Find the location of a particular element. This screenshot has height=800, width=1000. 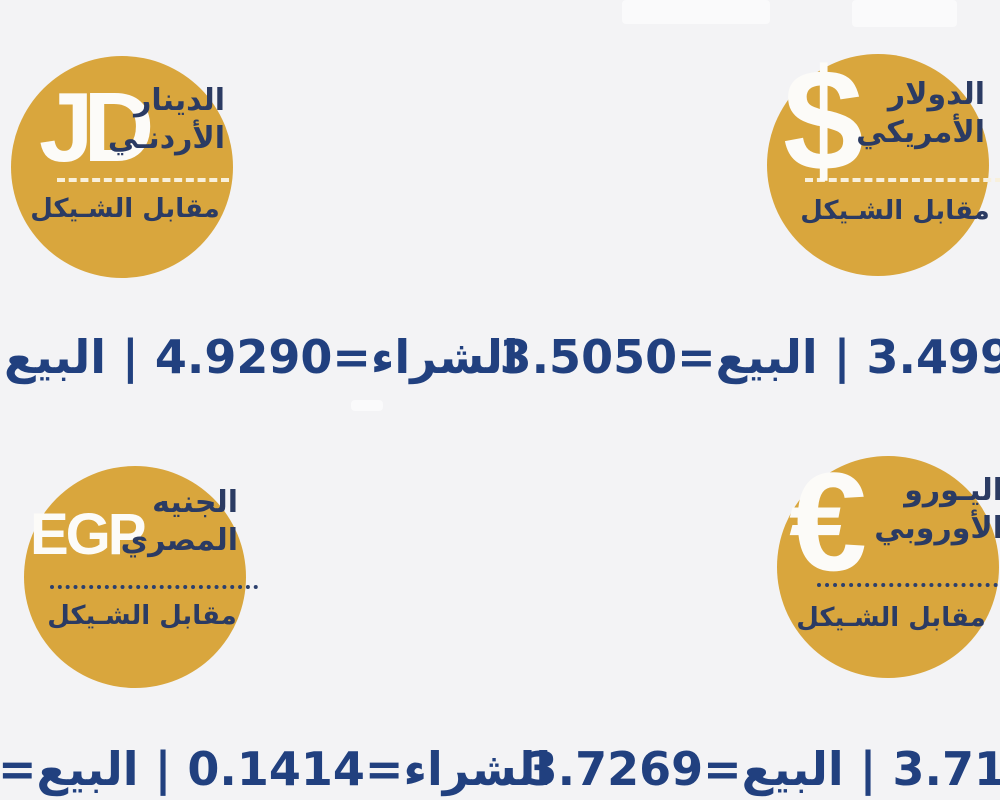

usd-currency-name: الدولار الأمريكي is located at coordinates (920, 114).